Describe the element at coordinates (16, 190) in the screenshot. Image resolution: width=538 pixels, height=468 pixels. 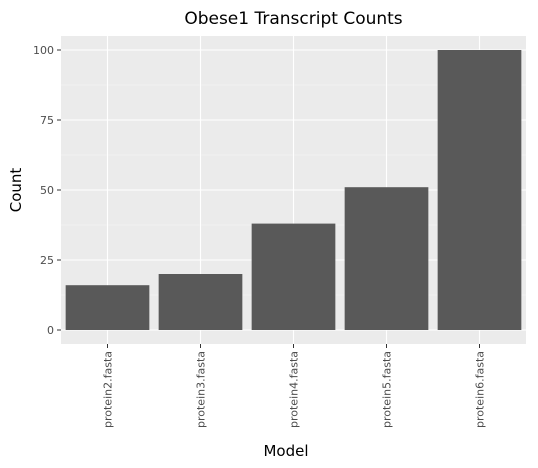
I see `y-axis-title: Count` at that location.